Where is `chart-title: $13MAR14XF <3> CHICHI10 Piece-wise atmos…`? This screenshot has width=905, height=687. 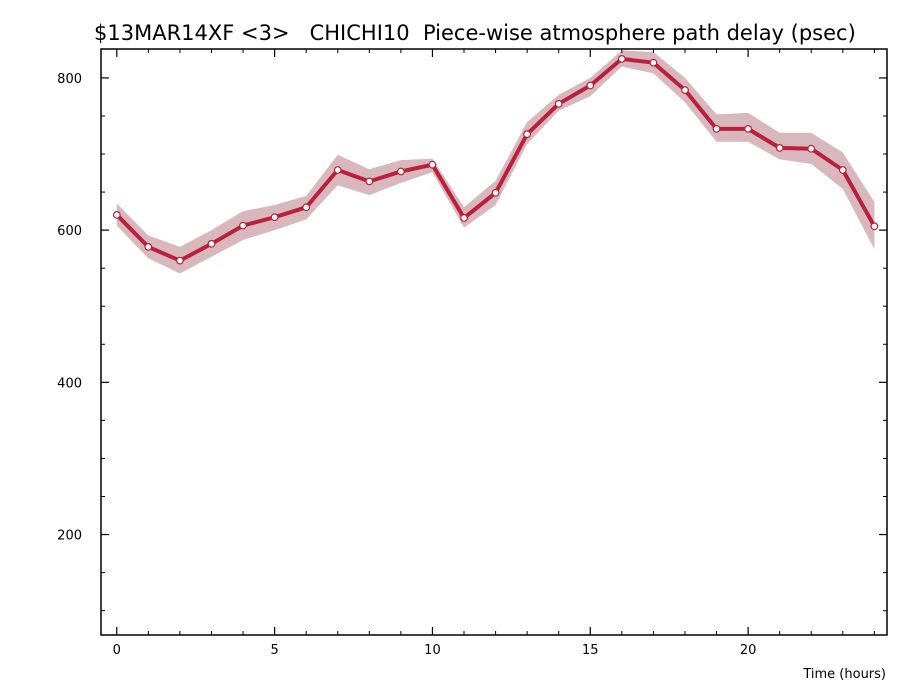 chart-title: $13MAR14XF <3> CHICHI10 Piece-wise atmos… is located at coordinates (475, 33).